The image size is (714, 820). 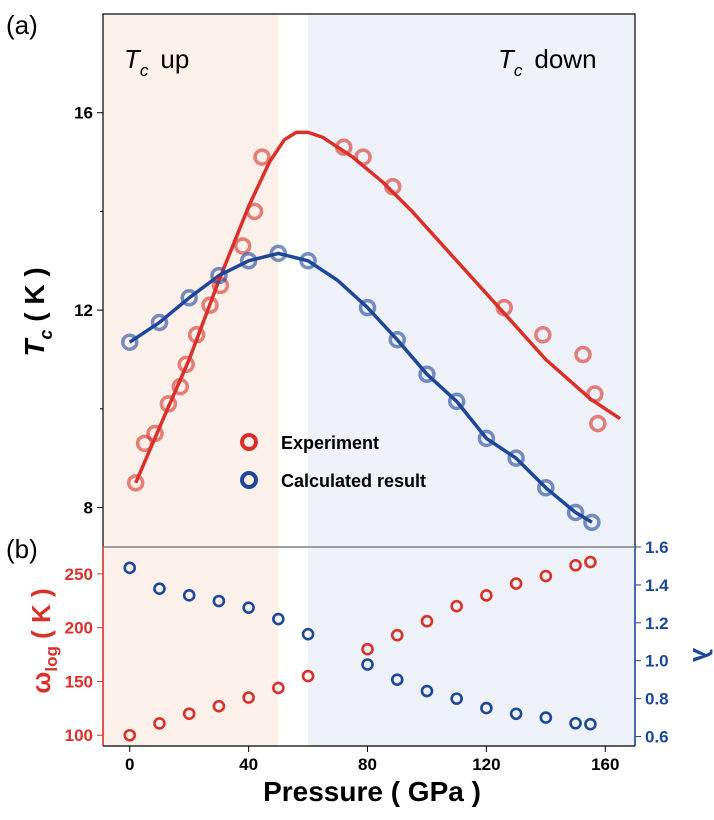 What do you see at coordinates (144, 70) in the screenshot?
I see `region-up-sub: c` at bounding box center [144, 70].